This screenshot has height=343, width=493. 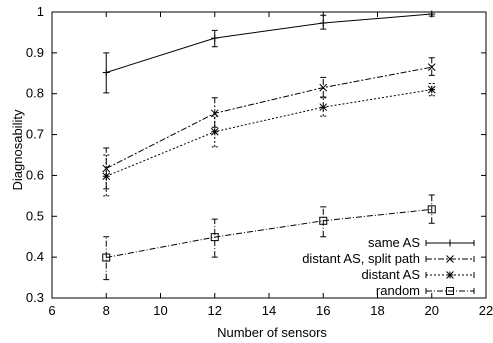 What do you see at coordinates (35, 52) in the screenshot?
I see `y-tick-label: 0.9` at bounding box center [35, 52].